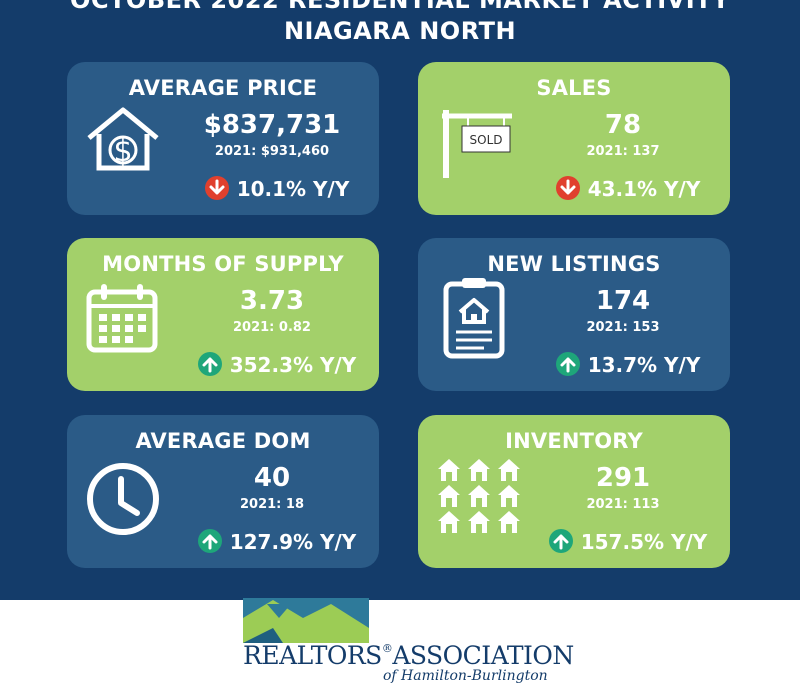 The height and width of the screenshot is (684, 800). What do you see at coordinates (574, 441) in the screenshot?
I see `card-heading: INVENTORY` at bounding box center [574, 441].